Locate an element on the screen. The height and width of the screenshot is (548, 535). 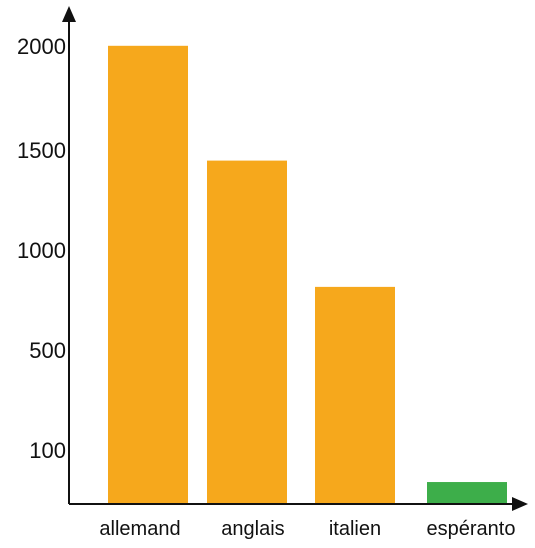
x-tick-label: allemand is located at coordinates (139, 529).